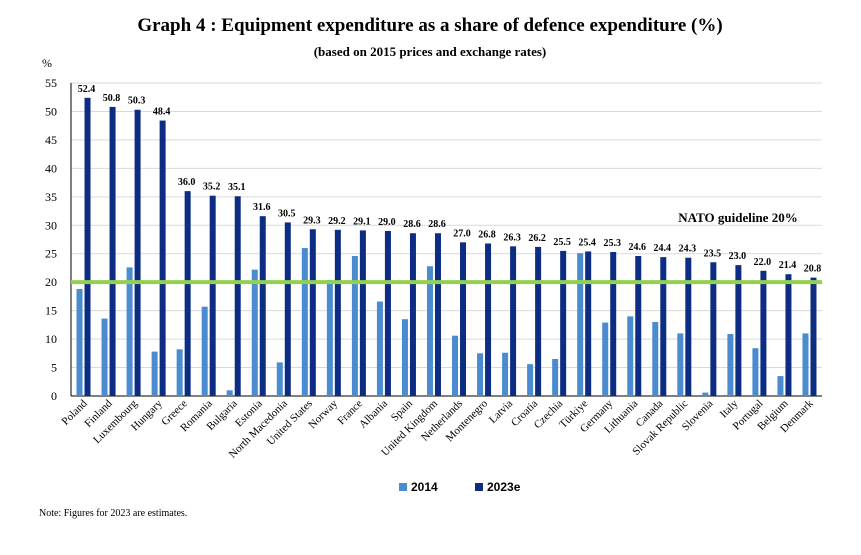 The image size is (861, 555). What do you see at coordinates (663, 248) in the screenshot?
I see `data-label: 24.4` at bounding box center [663, 248].